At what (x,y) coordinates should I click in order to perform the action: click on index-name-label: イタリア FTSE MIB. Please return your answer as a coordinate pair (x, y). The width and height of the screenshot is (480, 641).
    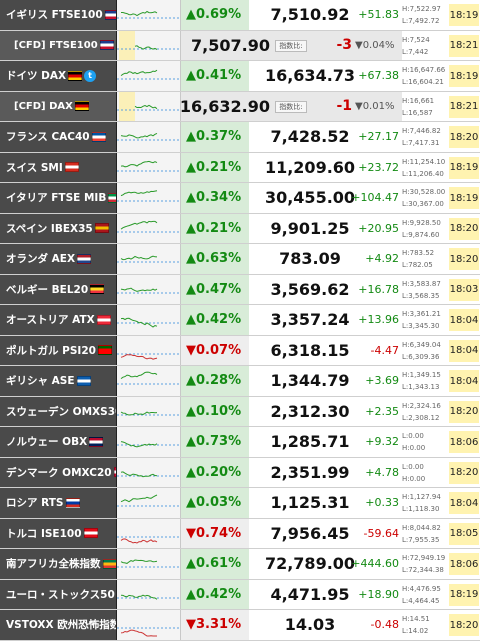
    Looking at the image, I should click on (56, 198).